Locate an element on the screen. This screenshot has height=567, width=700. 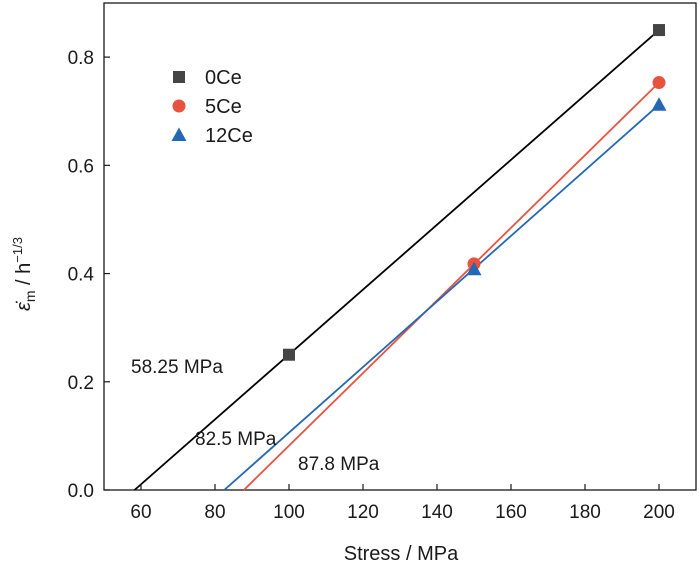
y-axis-label: ε̇m / h−1/3 is located at coordinates (24, 274).